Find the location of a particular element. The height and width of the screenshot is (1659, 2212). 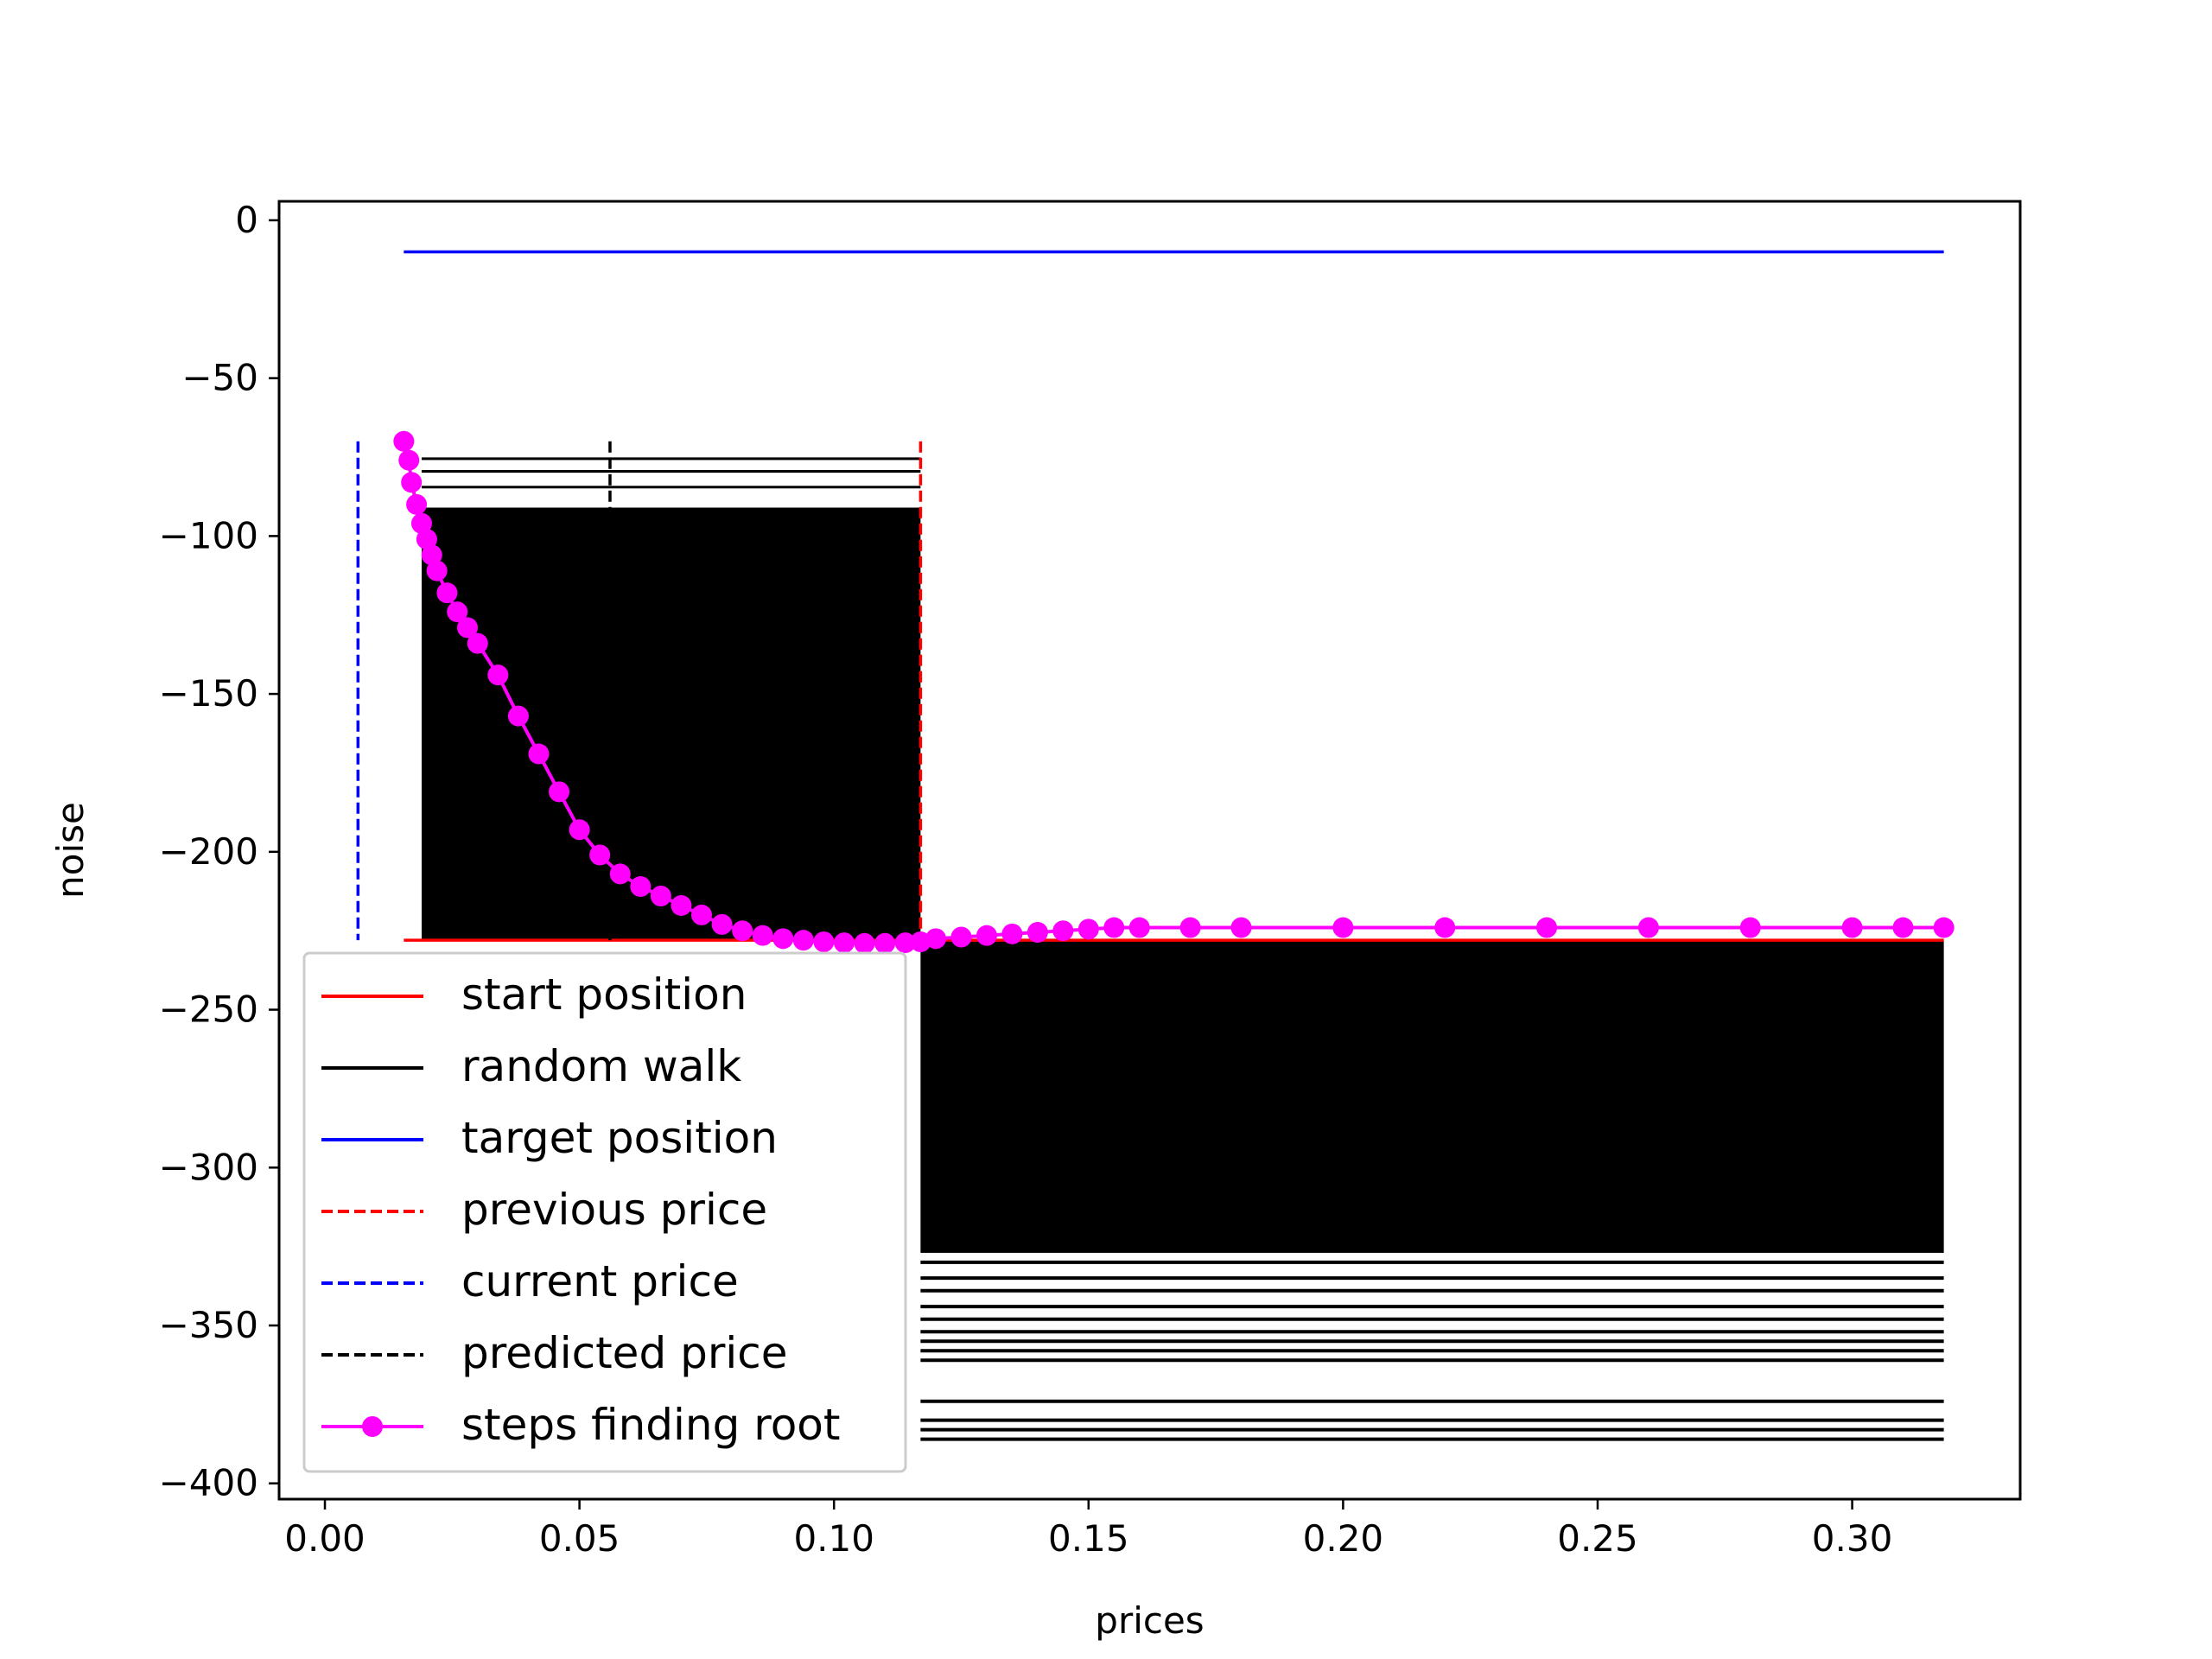

x-tick-label: 0.20 is located at coordinates (1343, 1538).